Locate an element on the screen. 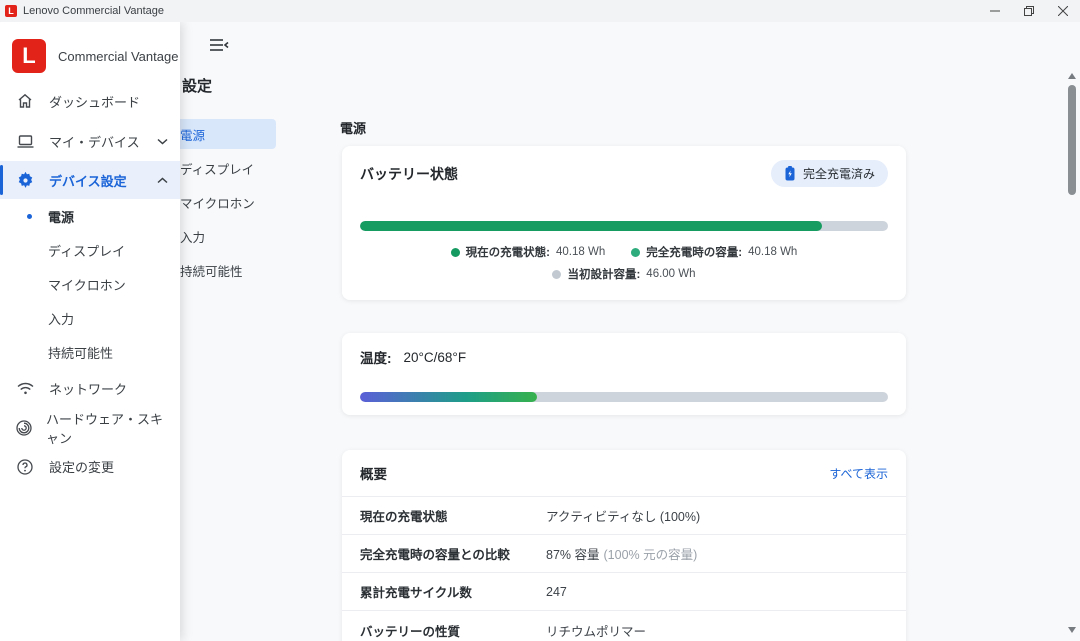 The image size is (1080, 641). restore-button is located at coordinates (1029, 11).